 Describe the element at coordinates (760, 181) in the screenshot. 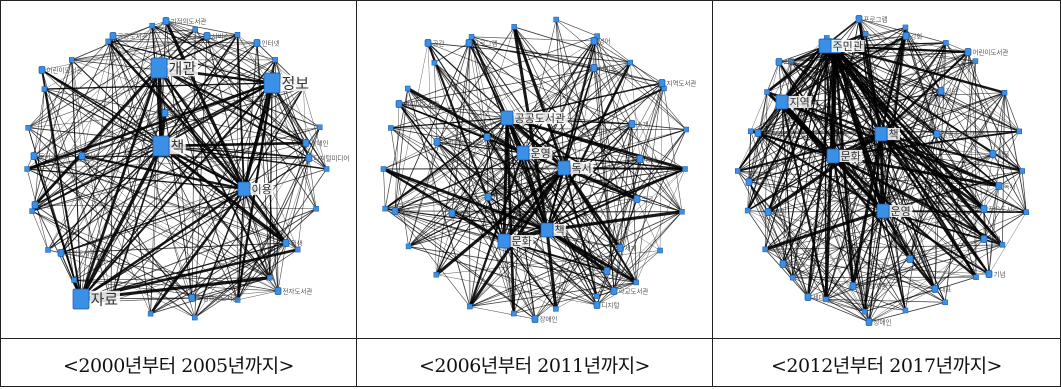

I see `network-node-label: 공간` at that location.